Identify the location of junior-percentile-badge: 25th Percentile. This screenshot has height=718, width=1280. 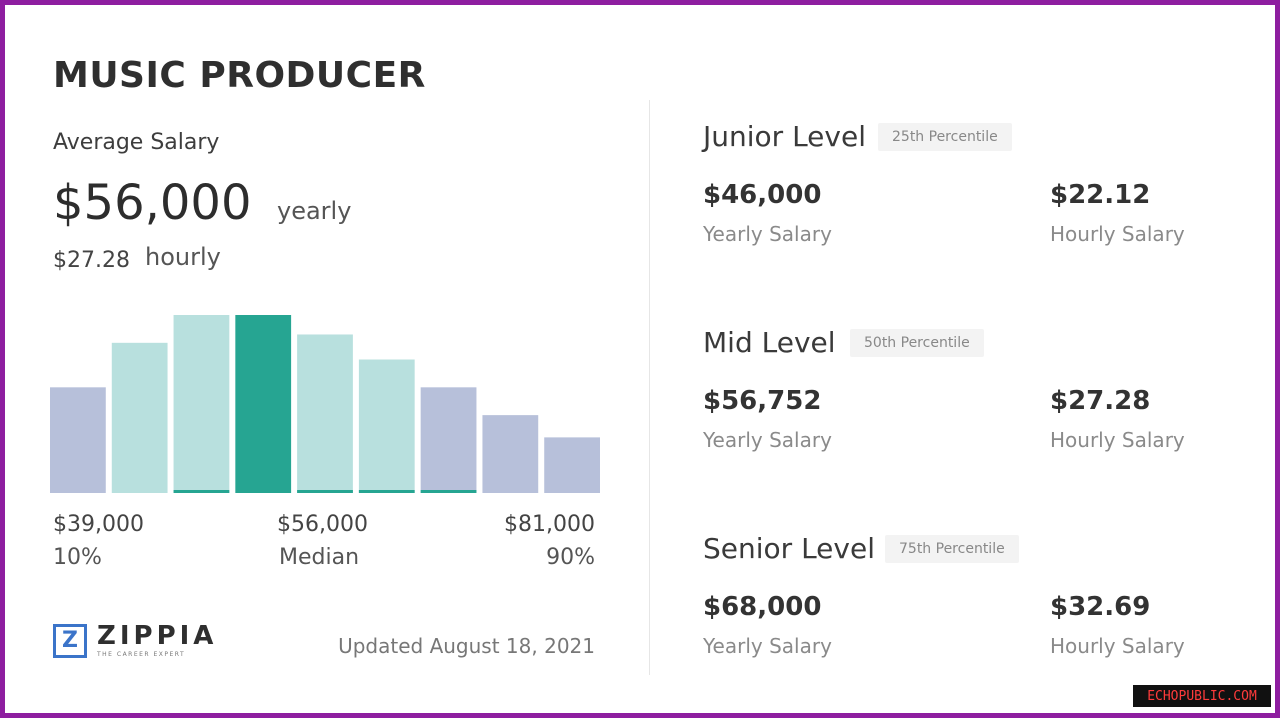
(945, 137).